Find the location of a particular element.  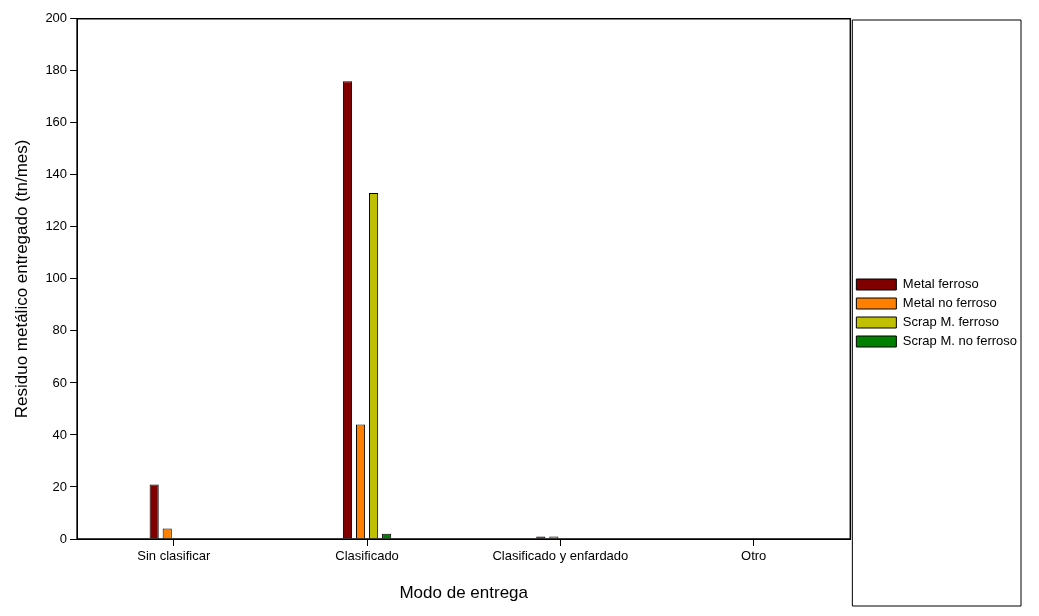

x-tick-label: Clasificado y enfardado is located at coordinates (560, 556).